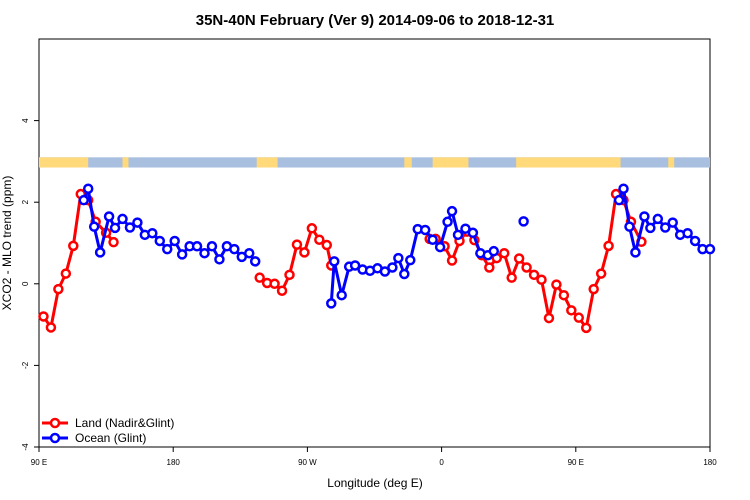 This screenshot has width=750, height=500. Describe the element at coordinates (7, 243) in the screenshot. I see `y-axis-label: XCO2 - MLO trend (ppm)` at that location.